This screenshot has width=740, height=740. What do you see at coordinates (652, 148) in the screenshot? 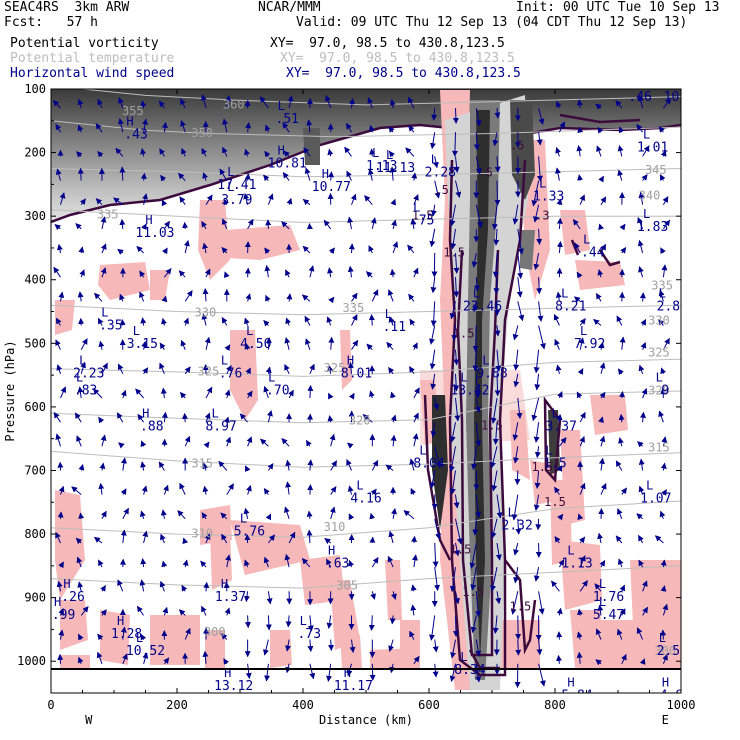
I see `speed-extremum-value: 1.01` at bounding box center [652, 148].